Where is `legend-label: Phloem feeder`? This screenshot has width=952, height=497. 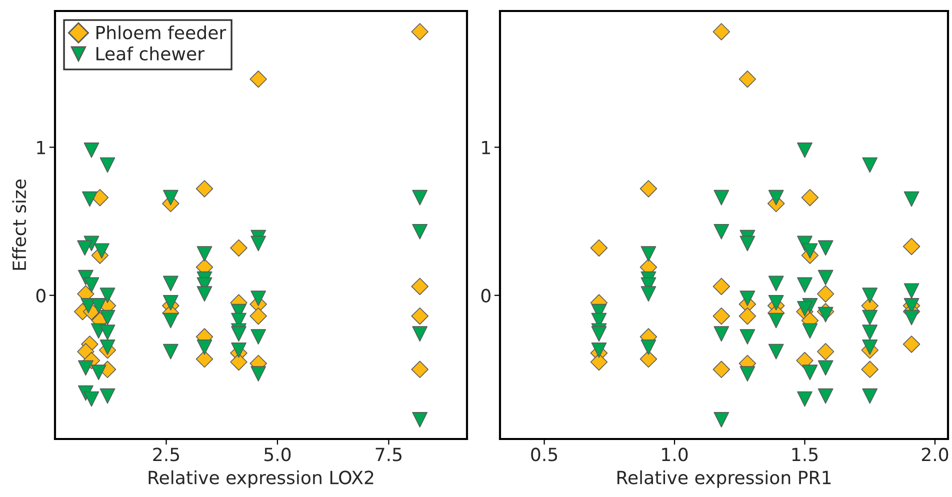 legend-label: Phloem feeder is located at coordinates (161, 32).